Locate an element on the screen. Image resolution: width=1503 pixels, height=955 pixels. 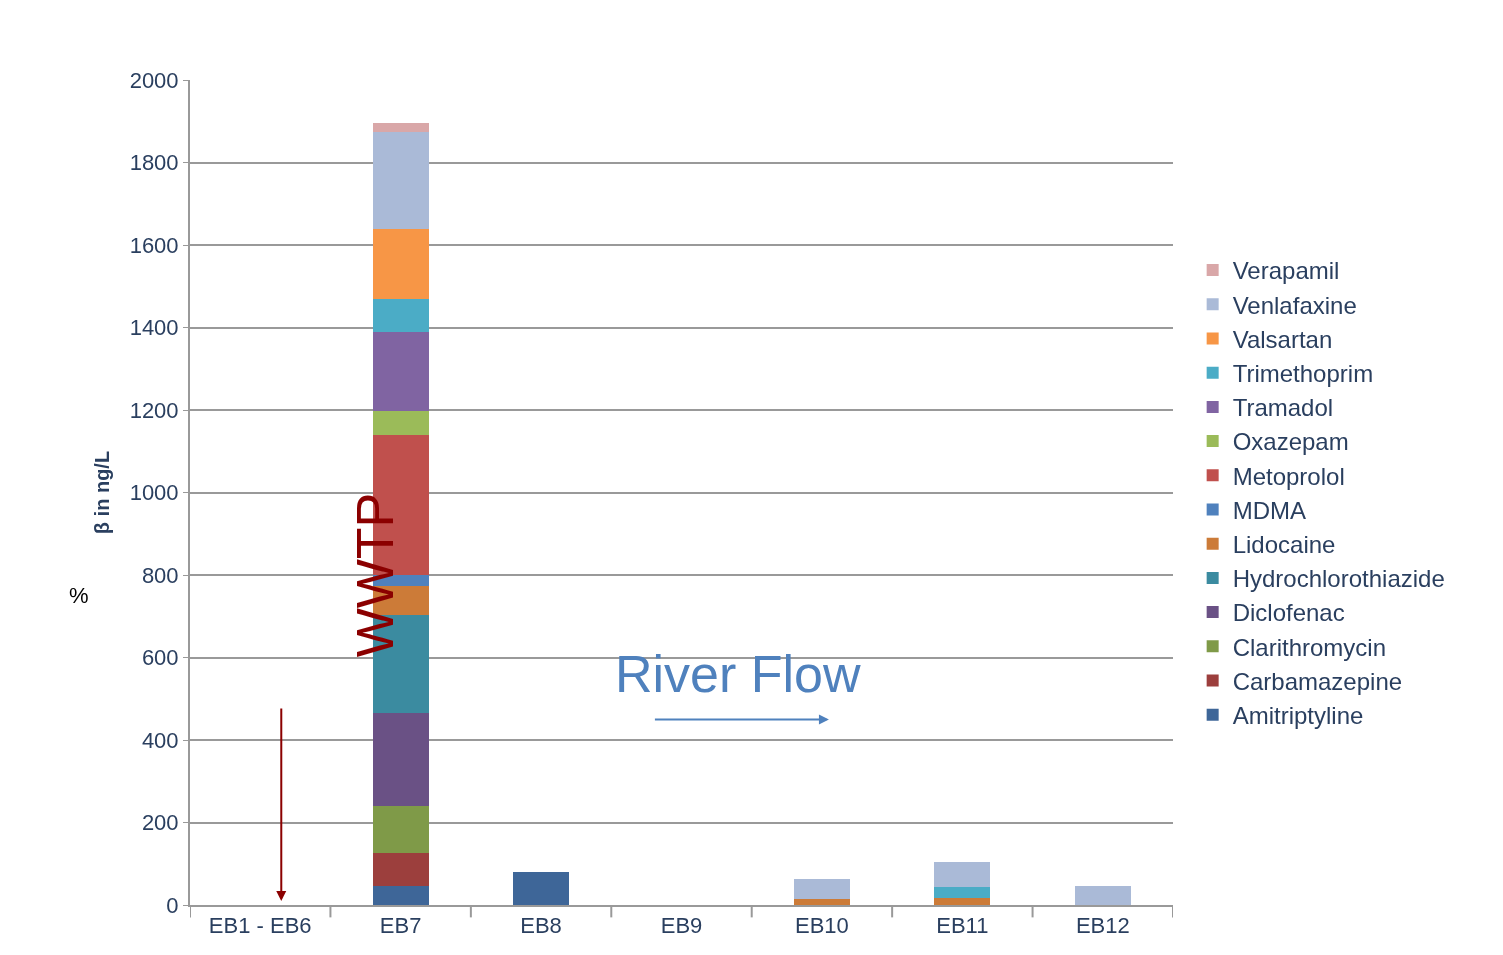
legend-label: Oxazepam is located at coordinates (1290, 442).